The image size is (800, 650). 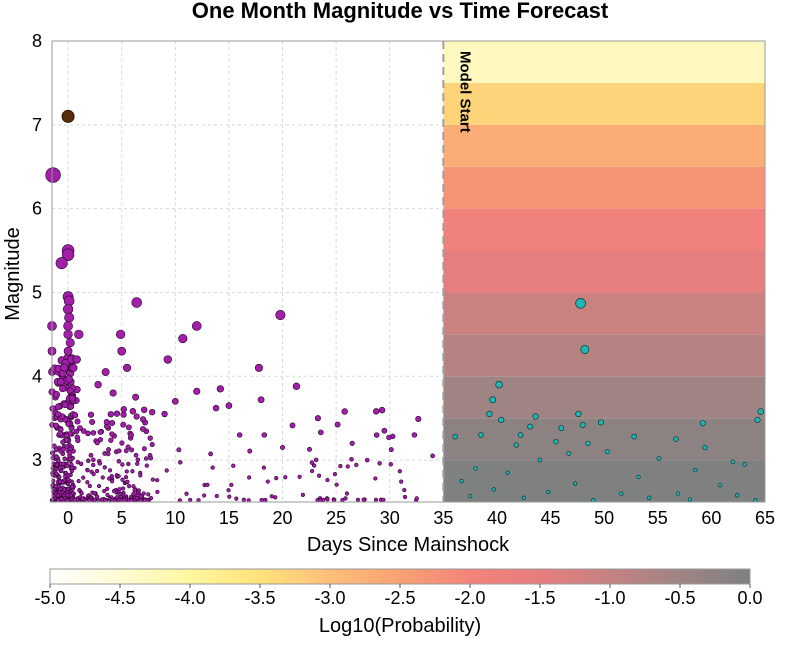 I want to click on x-tick-label: 65, so click(x=765, y=518).